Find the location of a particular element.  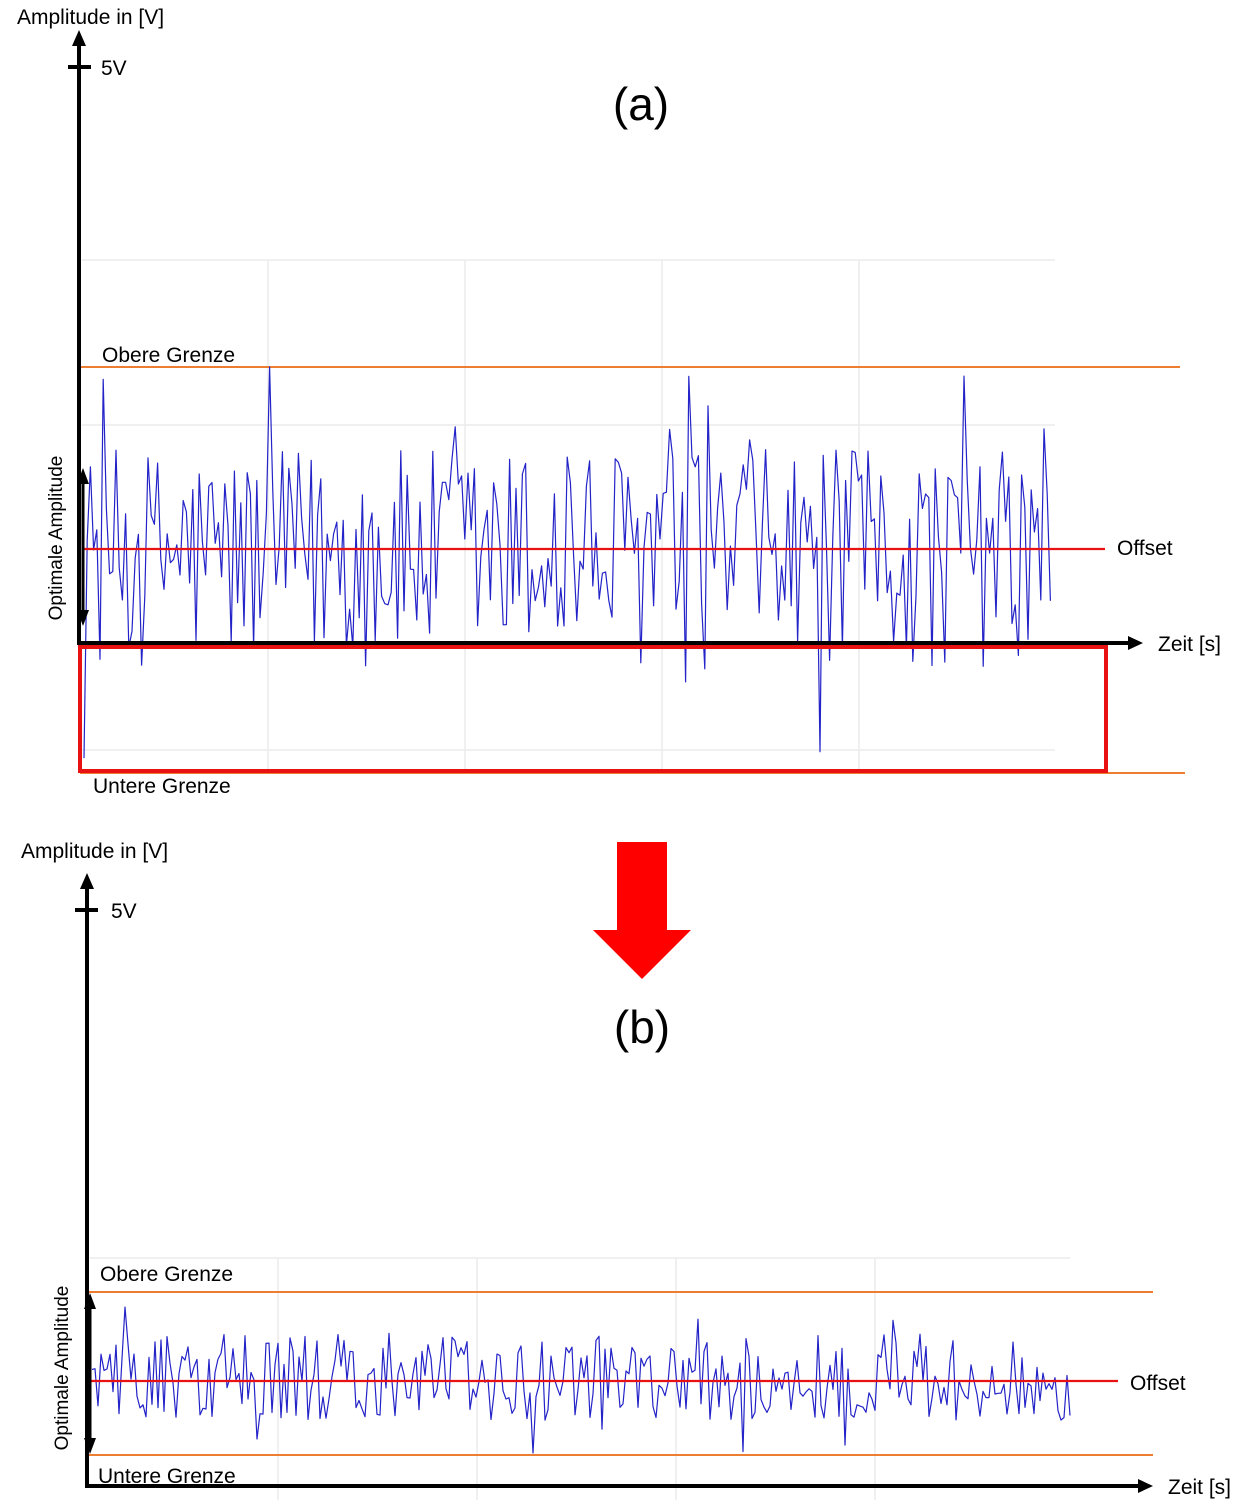

panel-b-offset-label: Offset is located at coordinates (1158, 1383).